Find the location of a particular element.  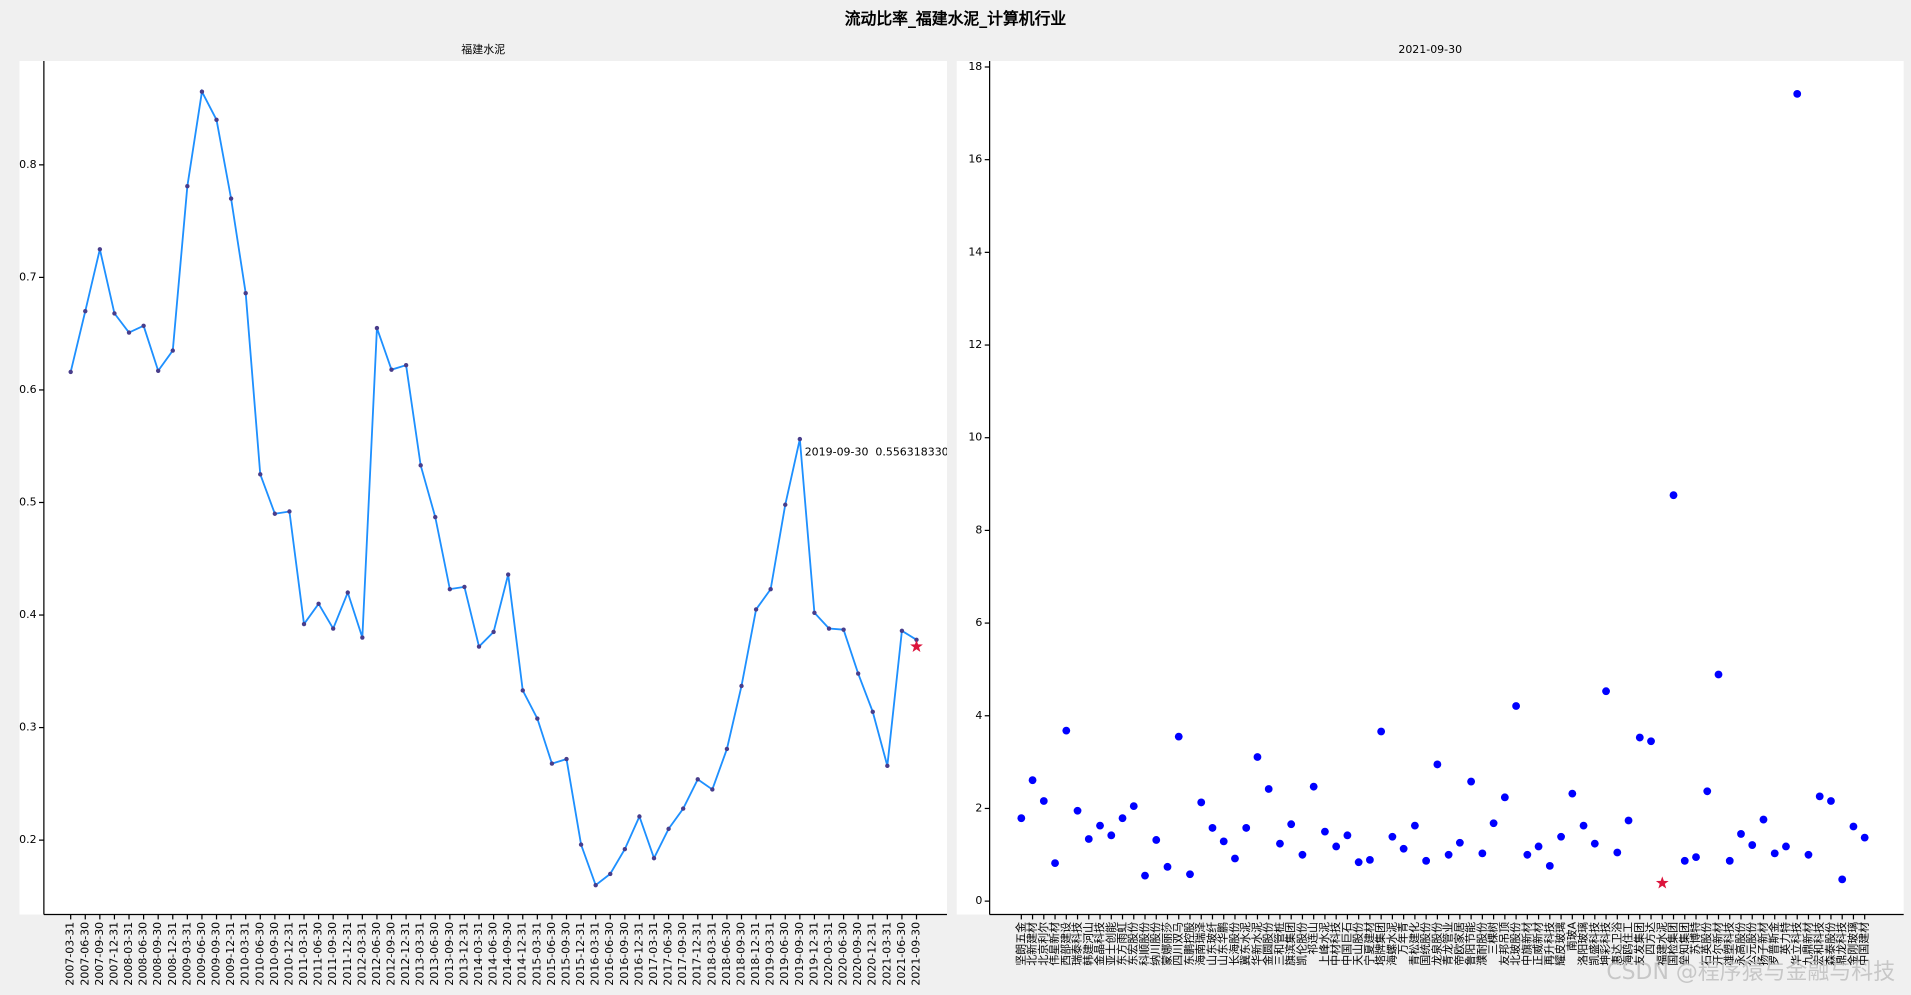

x-tick-label: 扬子新材 is located at coordinates (1762, 944).